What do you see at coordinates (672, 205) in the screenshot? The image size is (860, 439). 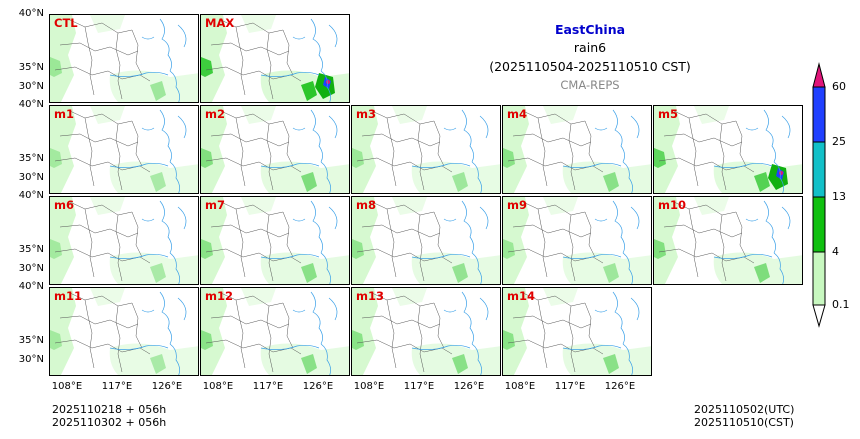 I see `panel-label: m10` at bounding box center [672, 205].